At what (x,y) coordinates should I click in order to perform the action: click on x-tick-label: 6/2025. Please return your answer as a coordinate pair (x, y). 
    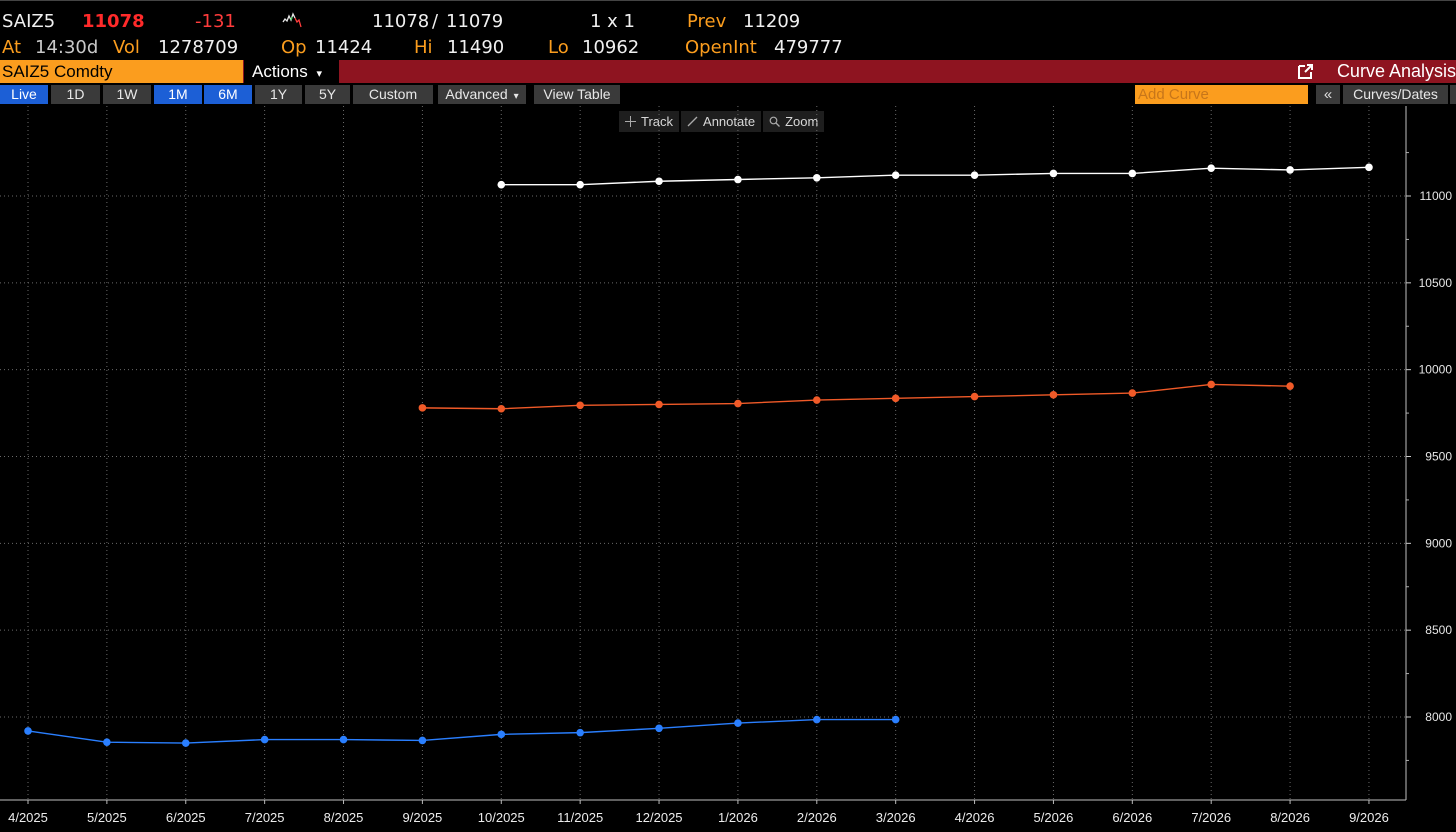
    Looking at the image, I should click on (186, 817).